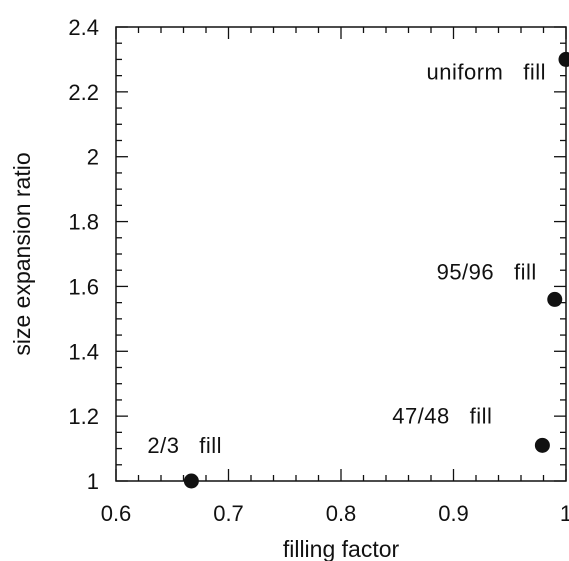  Describe the element at coordinates (93, 157) in the screenshot. I see `y-tick-label: 2` at that location.